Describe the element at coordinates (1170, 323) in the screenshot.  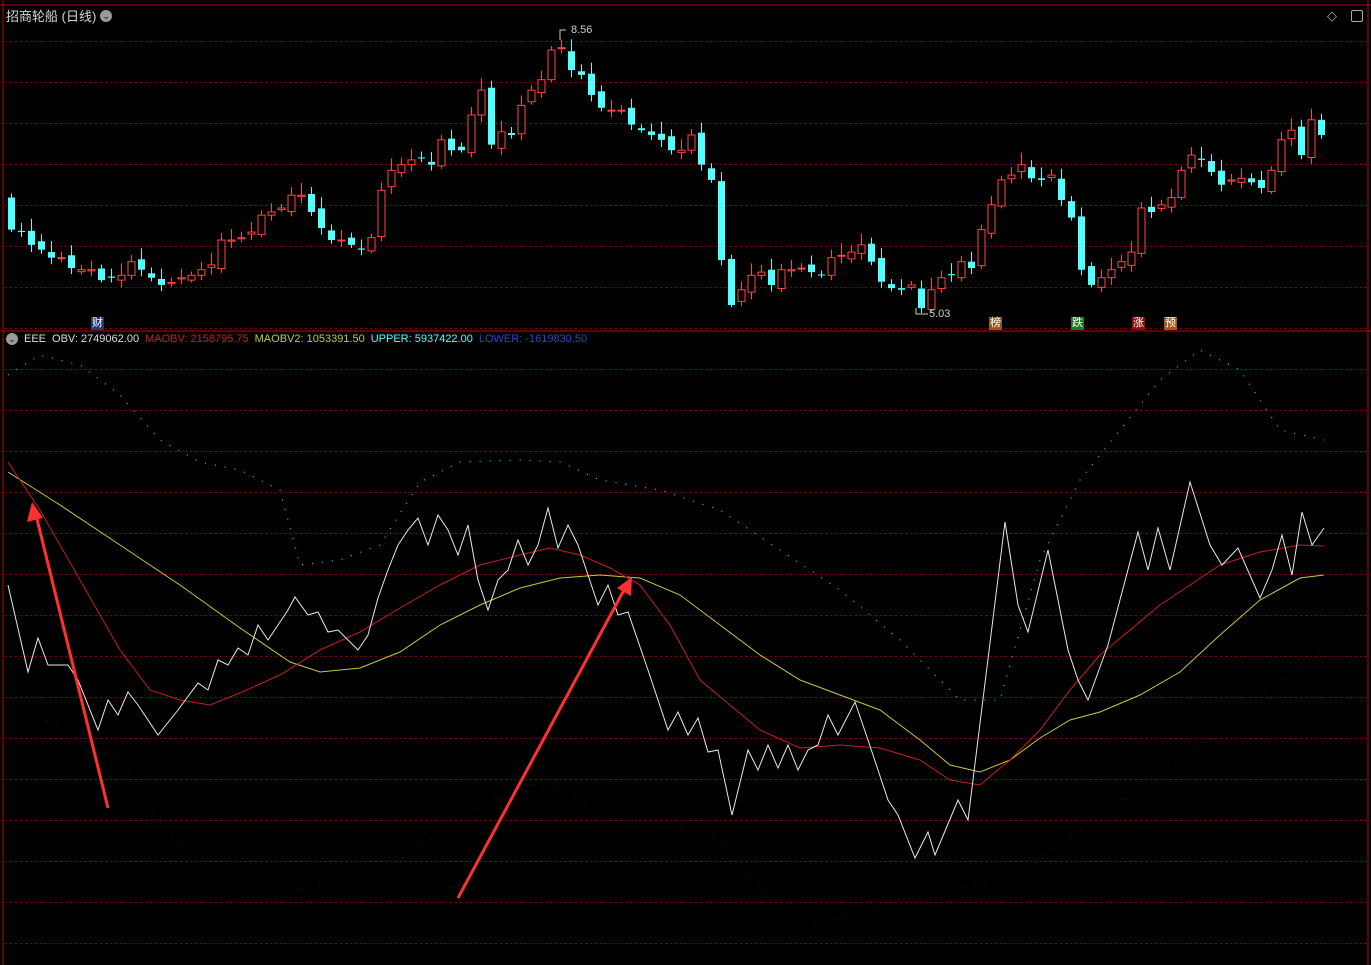
I see `tag-forecast: 预` at that location.